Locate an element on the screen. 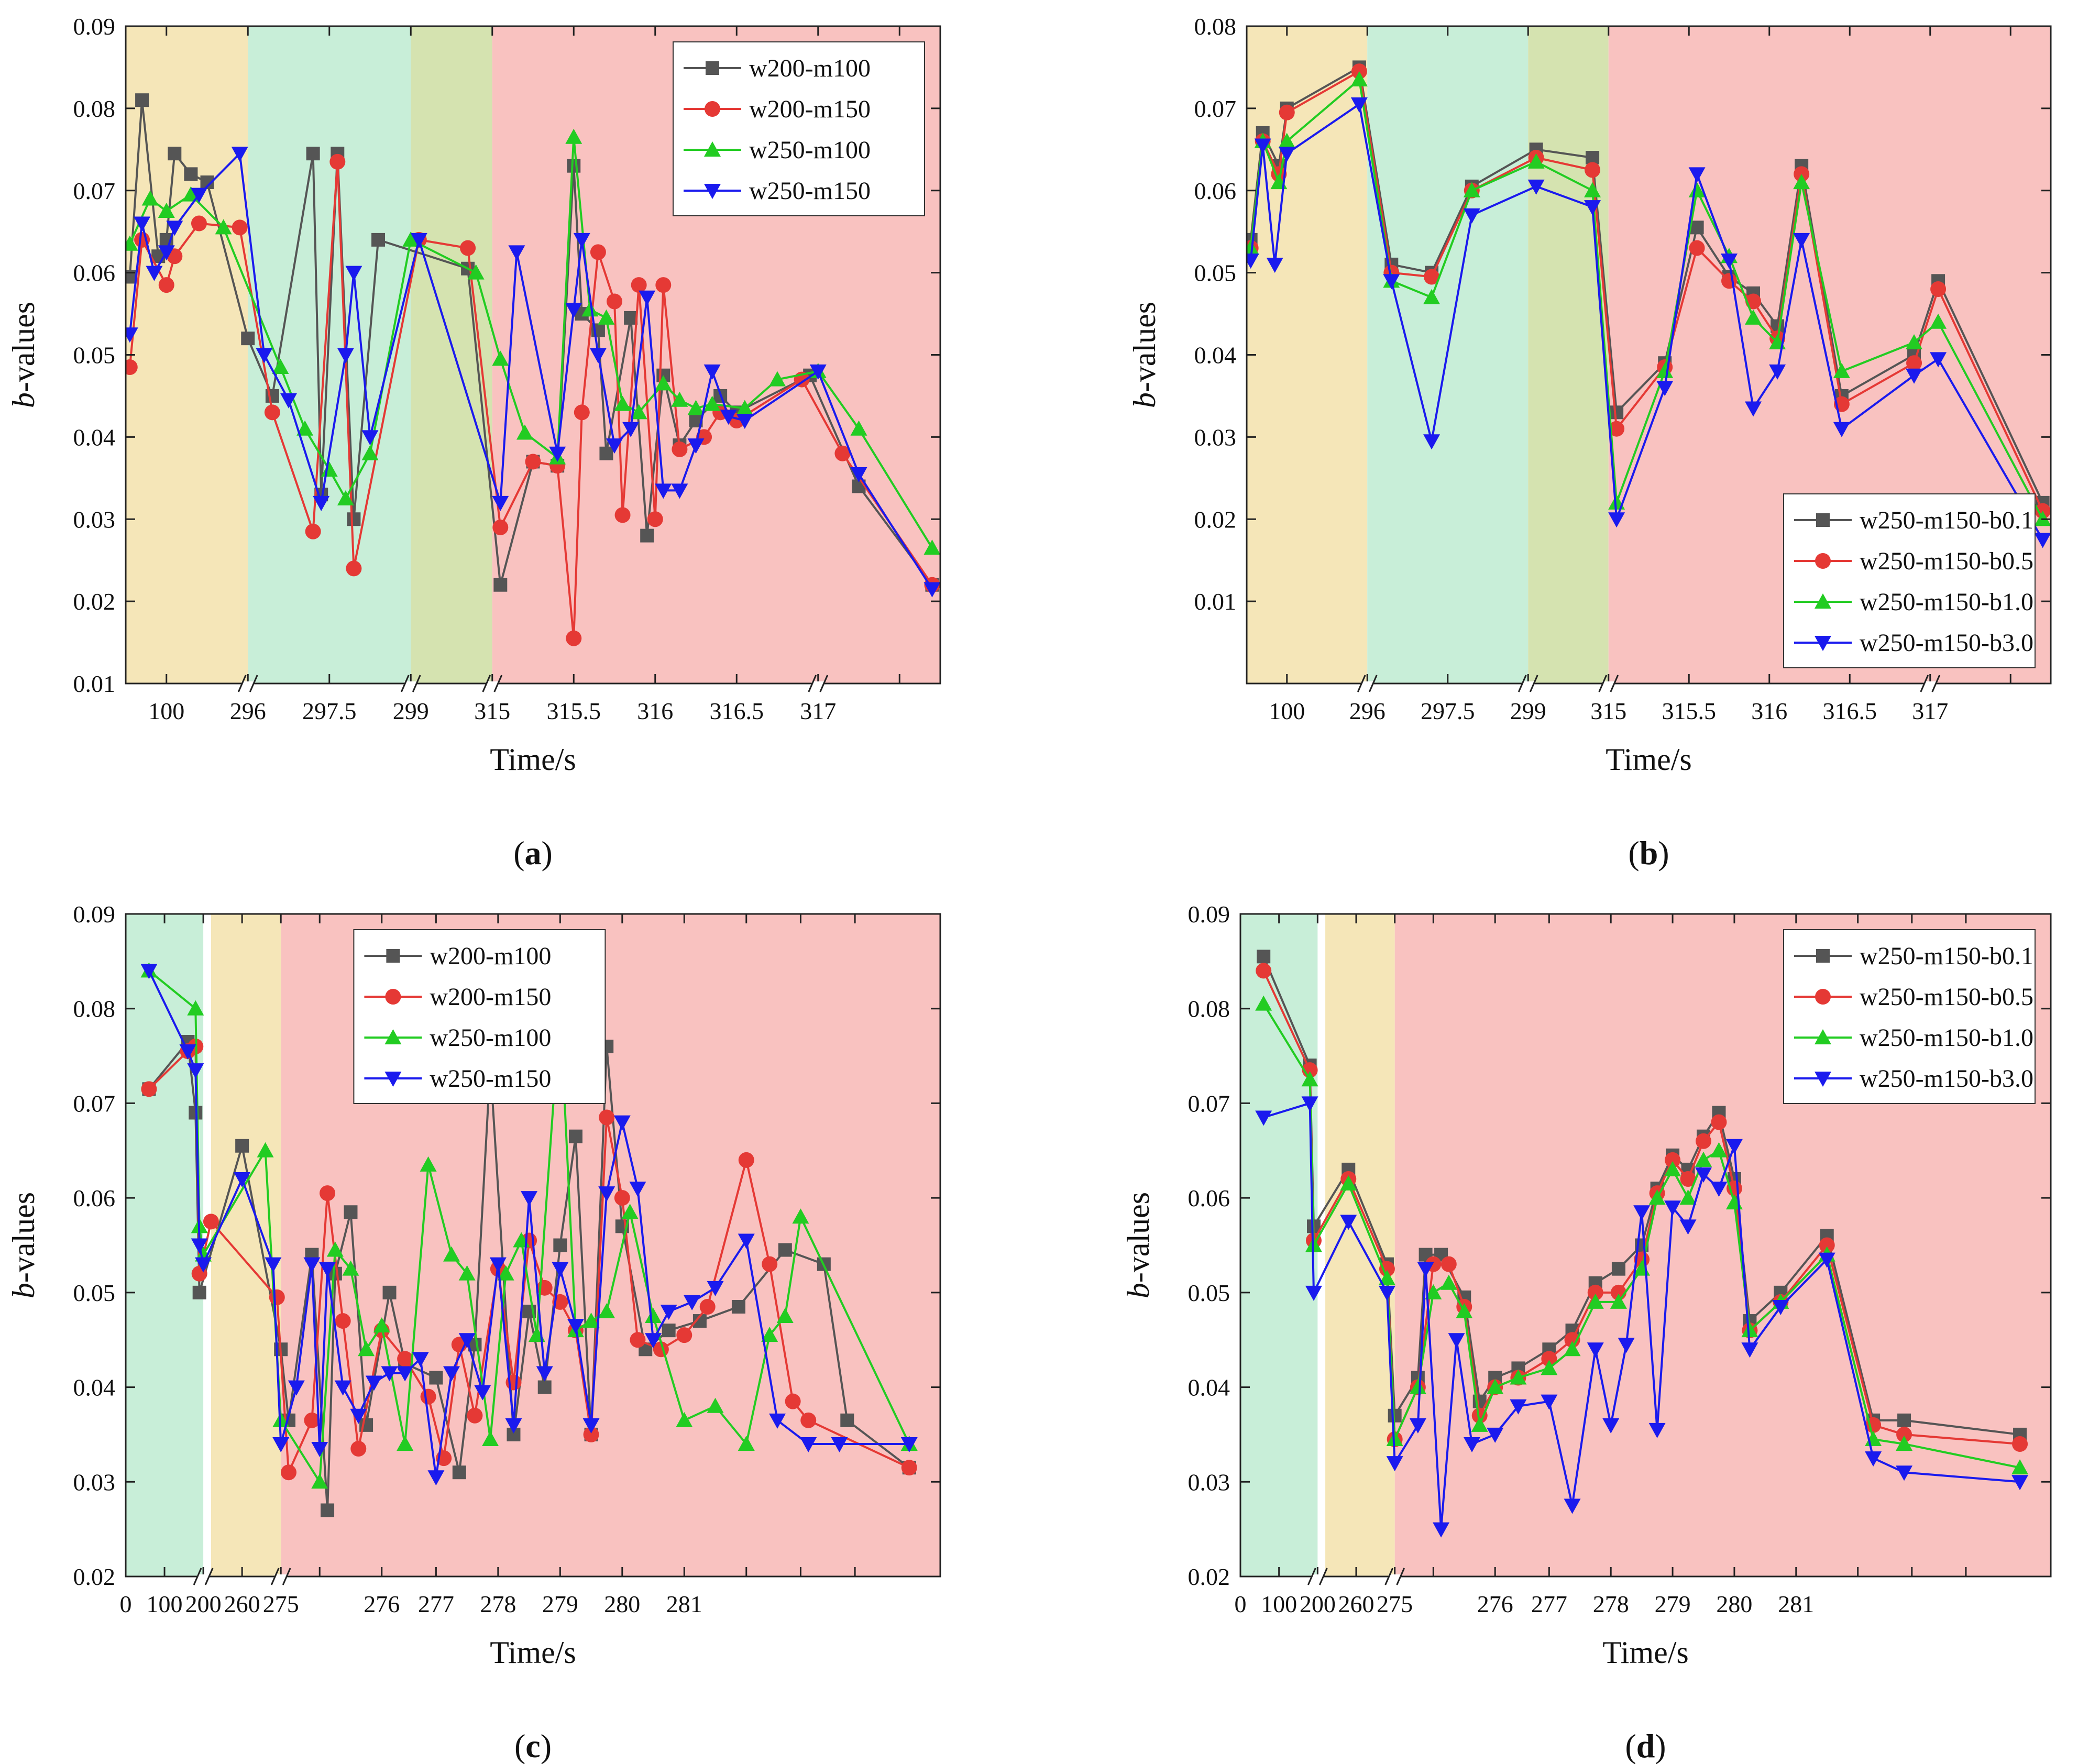 The height and width of the screenshot is (1764, 2078). x-tick-label: 279 is located at coordinates (560, 1604).